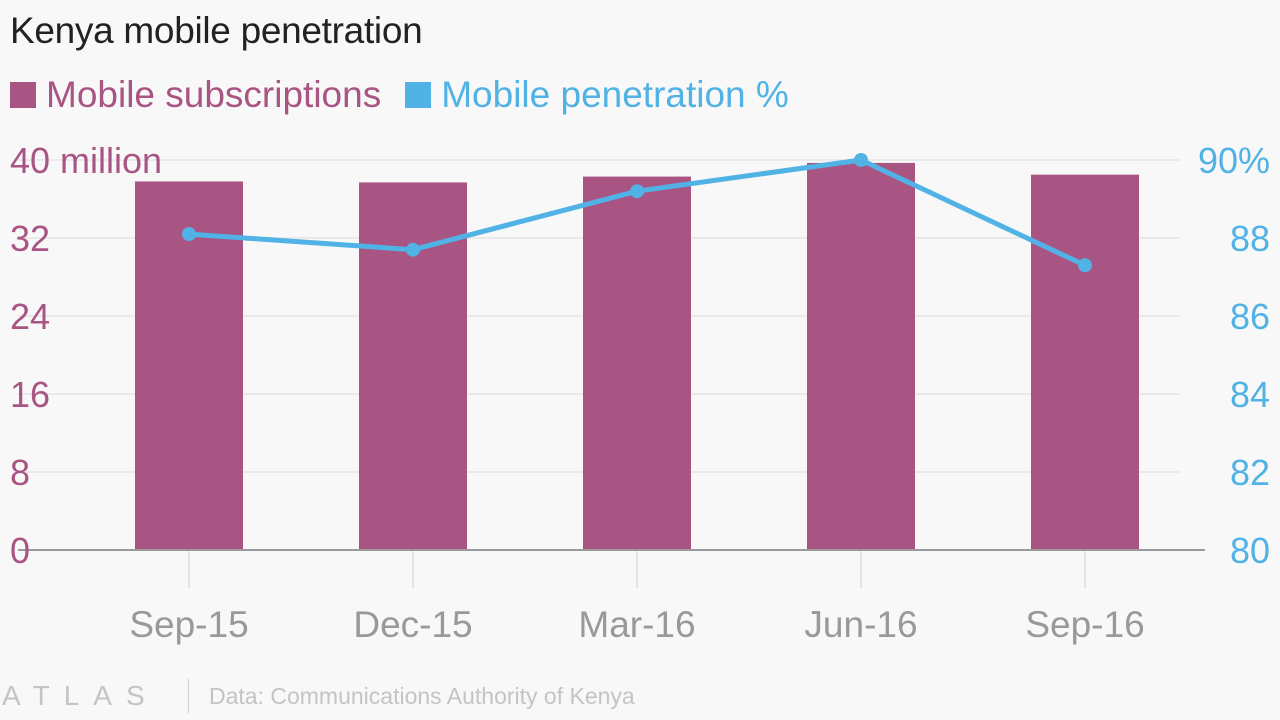 The image size is (1280, 720). What do you see at coordinates (1250, 316) in the screenshot?
I see `y-right-tick-label: 86` at bounding box center [1250, 316].